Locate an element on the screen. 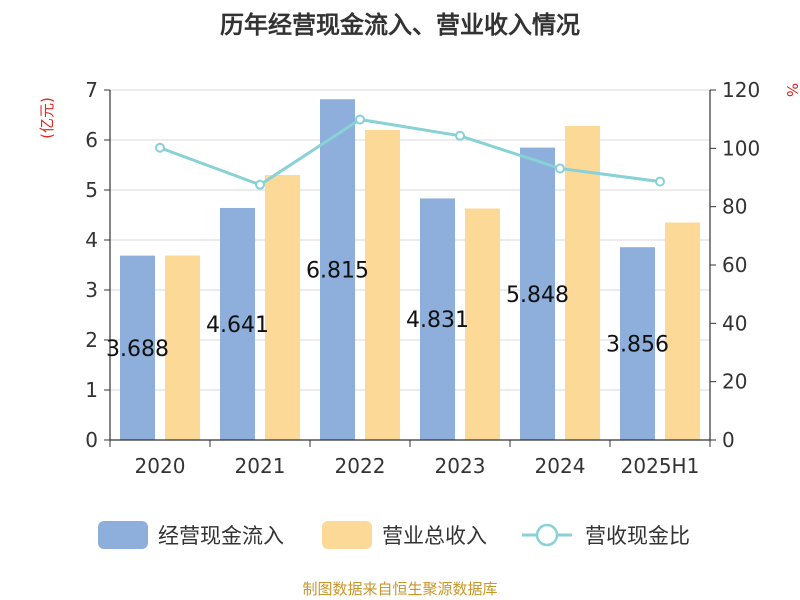  chart-title: 历年经营现金流入、营业收入情况 is located at coordinates (400, 25).